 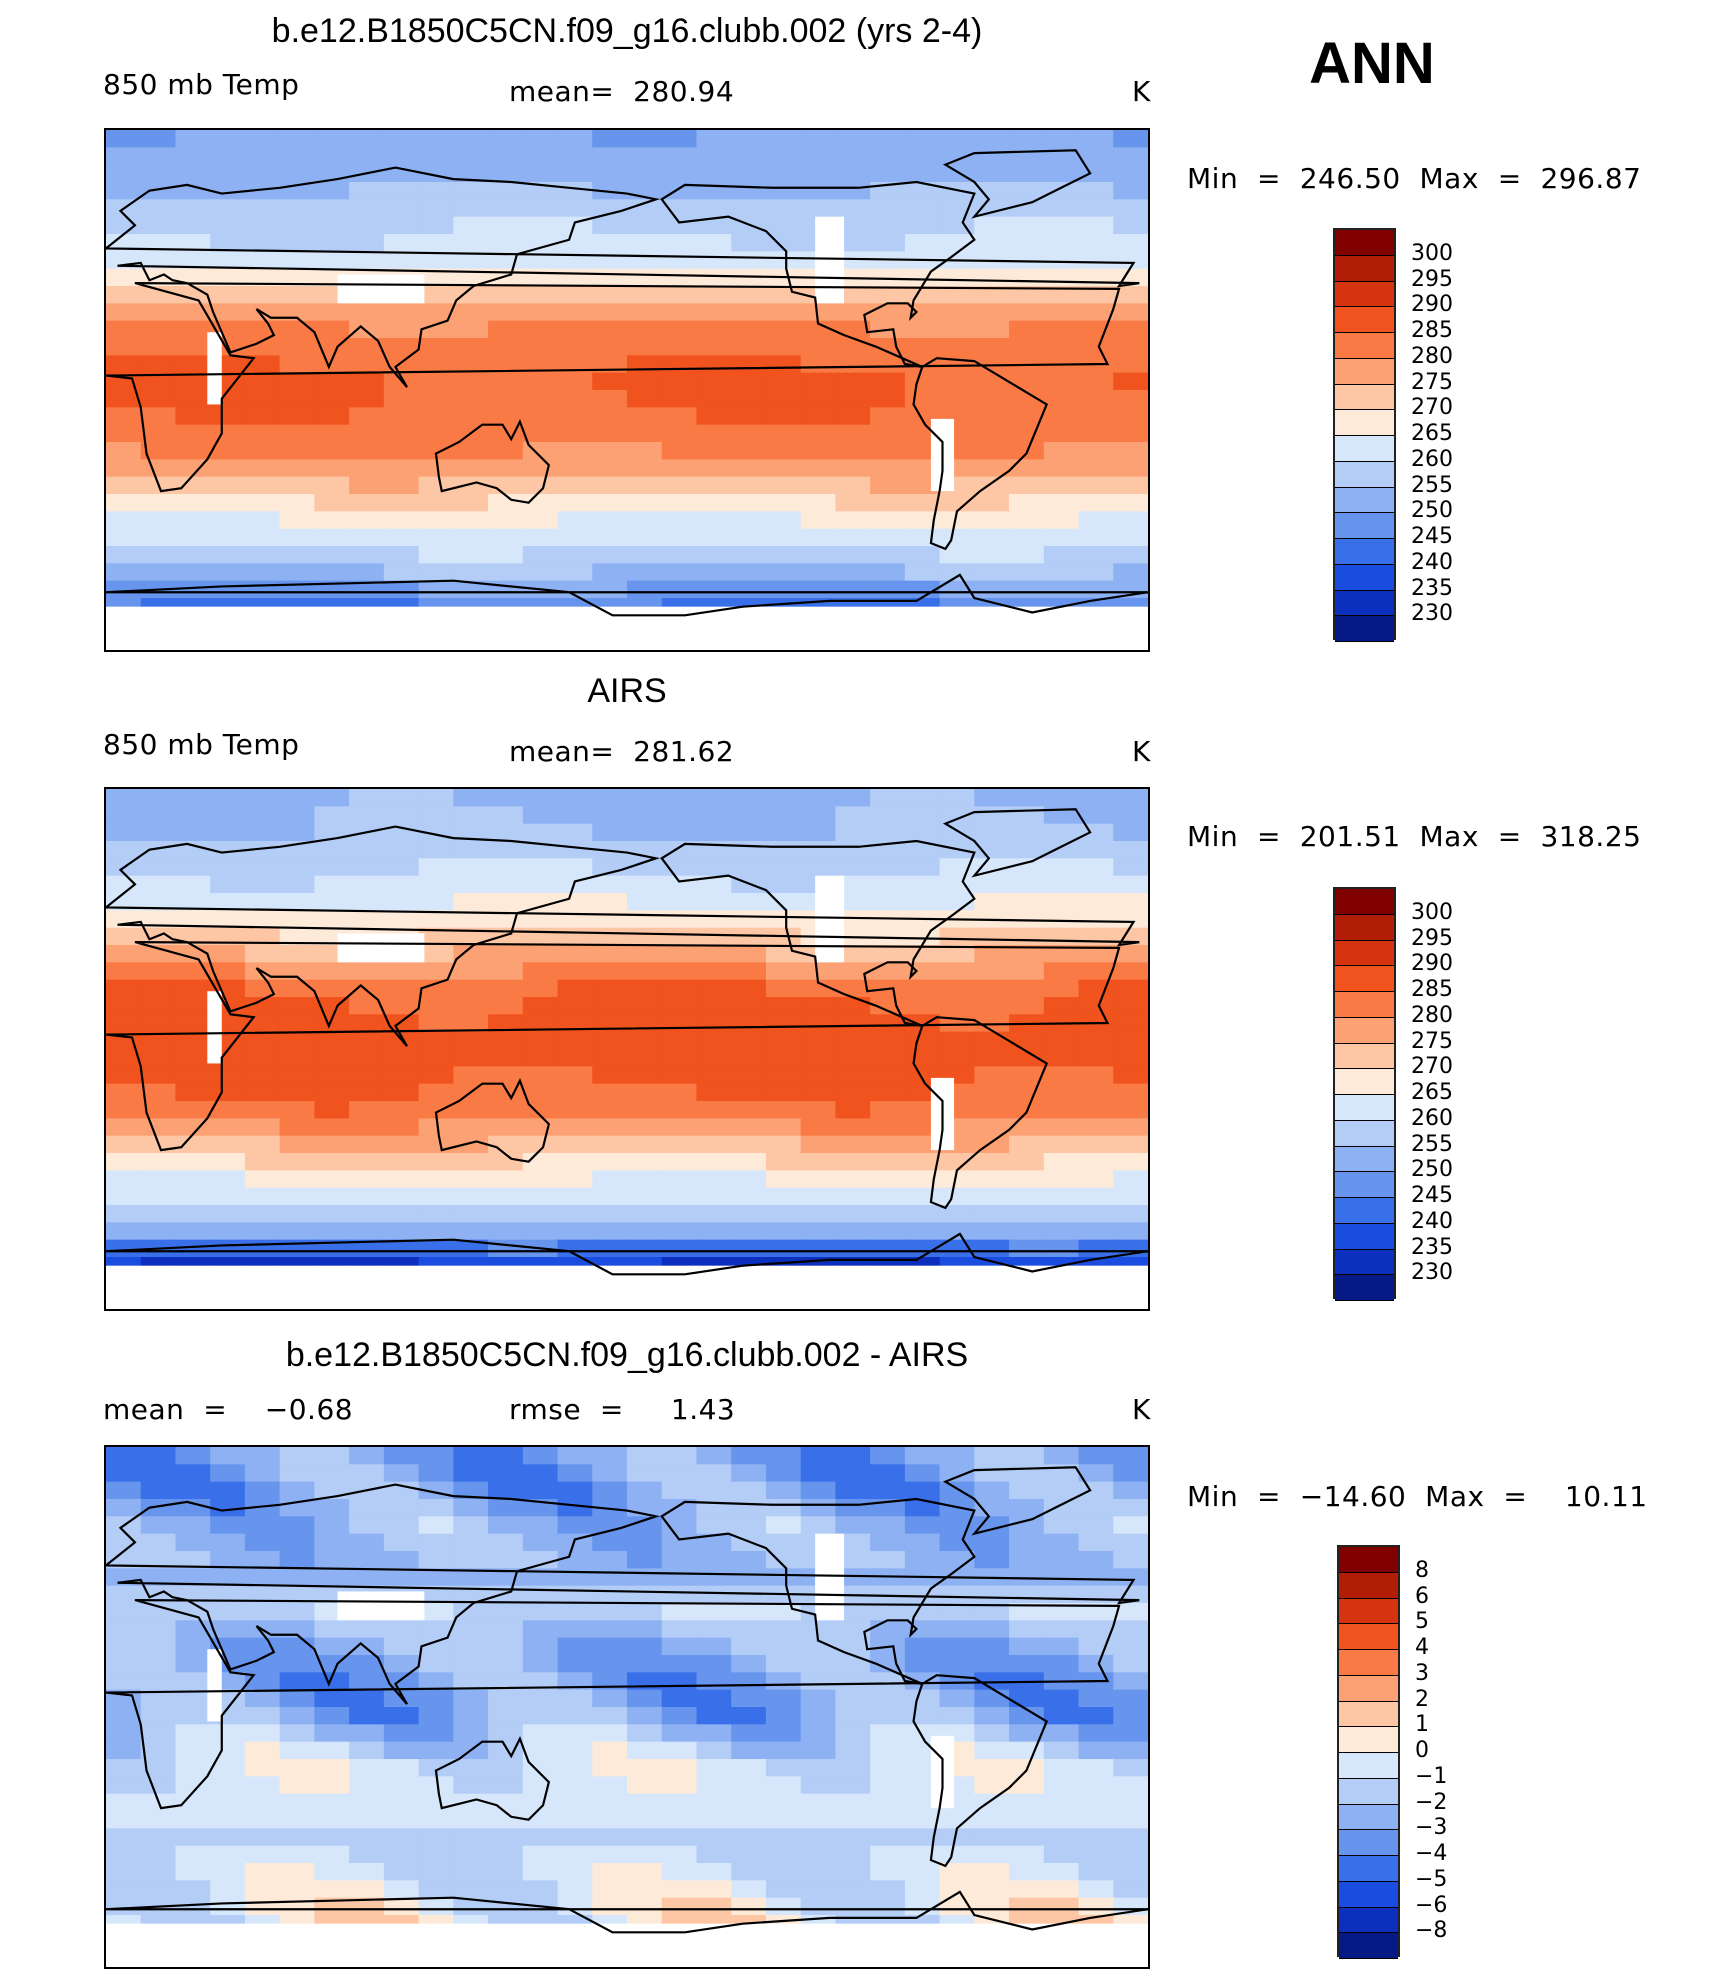 I want to click on colorbar-label: 280, so click(x=1432, y=1015).